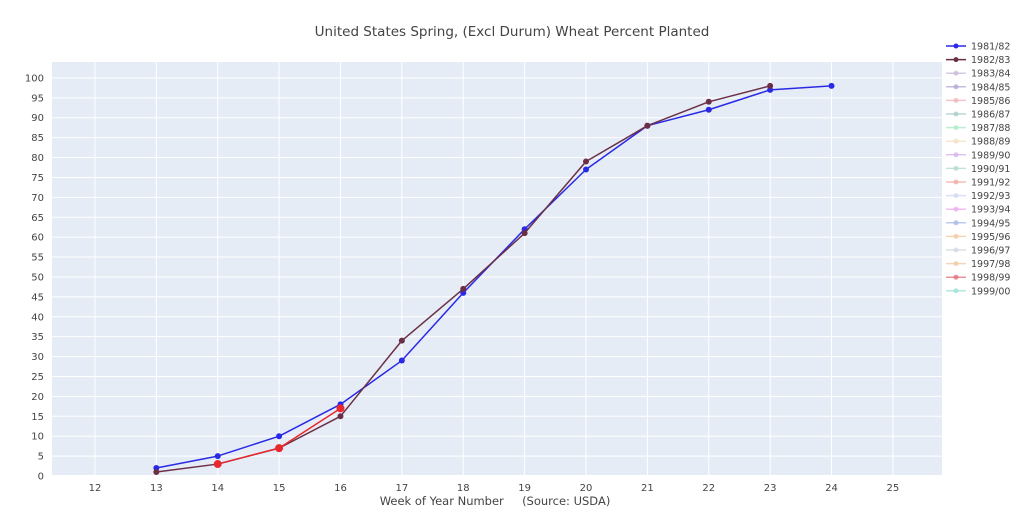  What do you see at coordinates (95, 488) in the screenshot?
I see `x-tick-label: 12` at bounding box center [95, 488].